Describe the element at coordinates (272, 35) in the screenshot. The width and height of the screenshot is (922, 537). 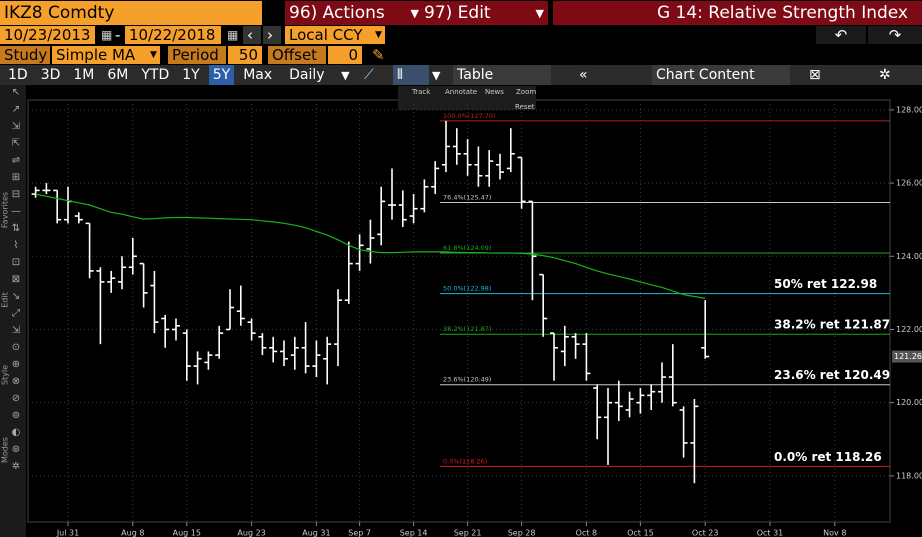
I see `next-button: ›` at that location.